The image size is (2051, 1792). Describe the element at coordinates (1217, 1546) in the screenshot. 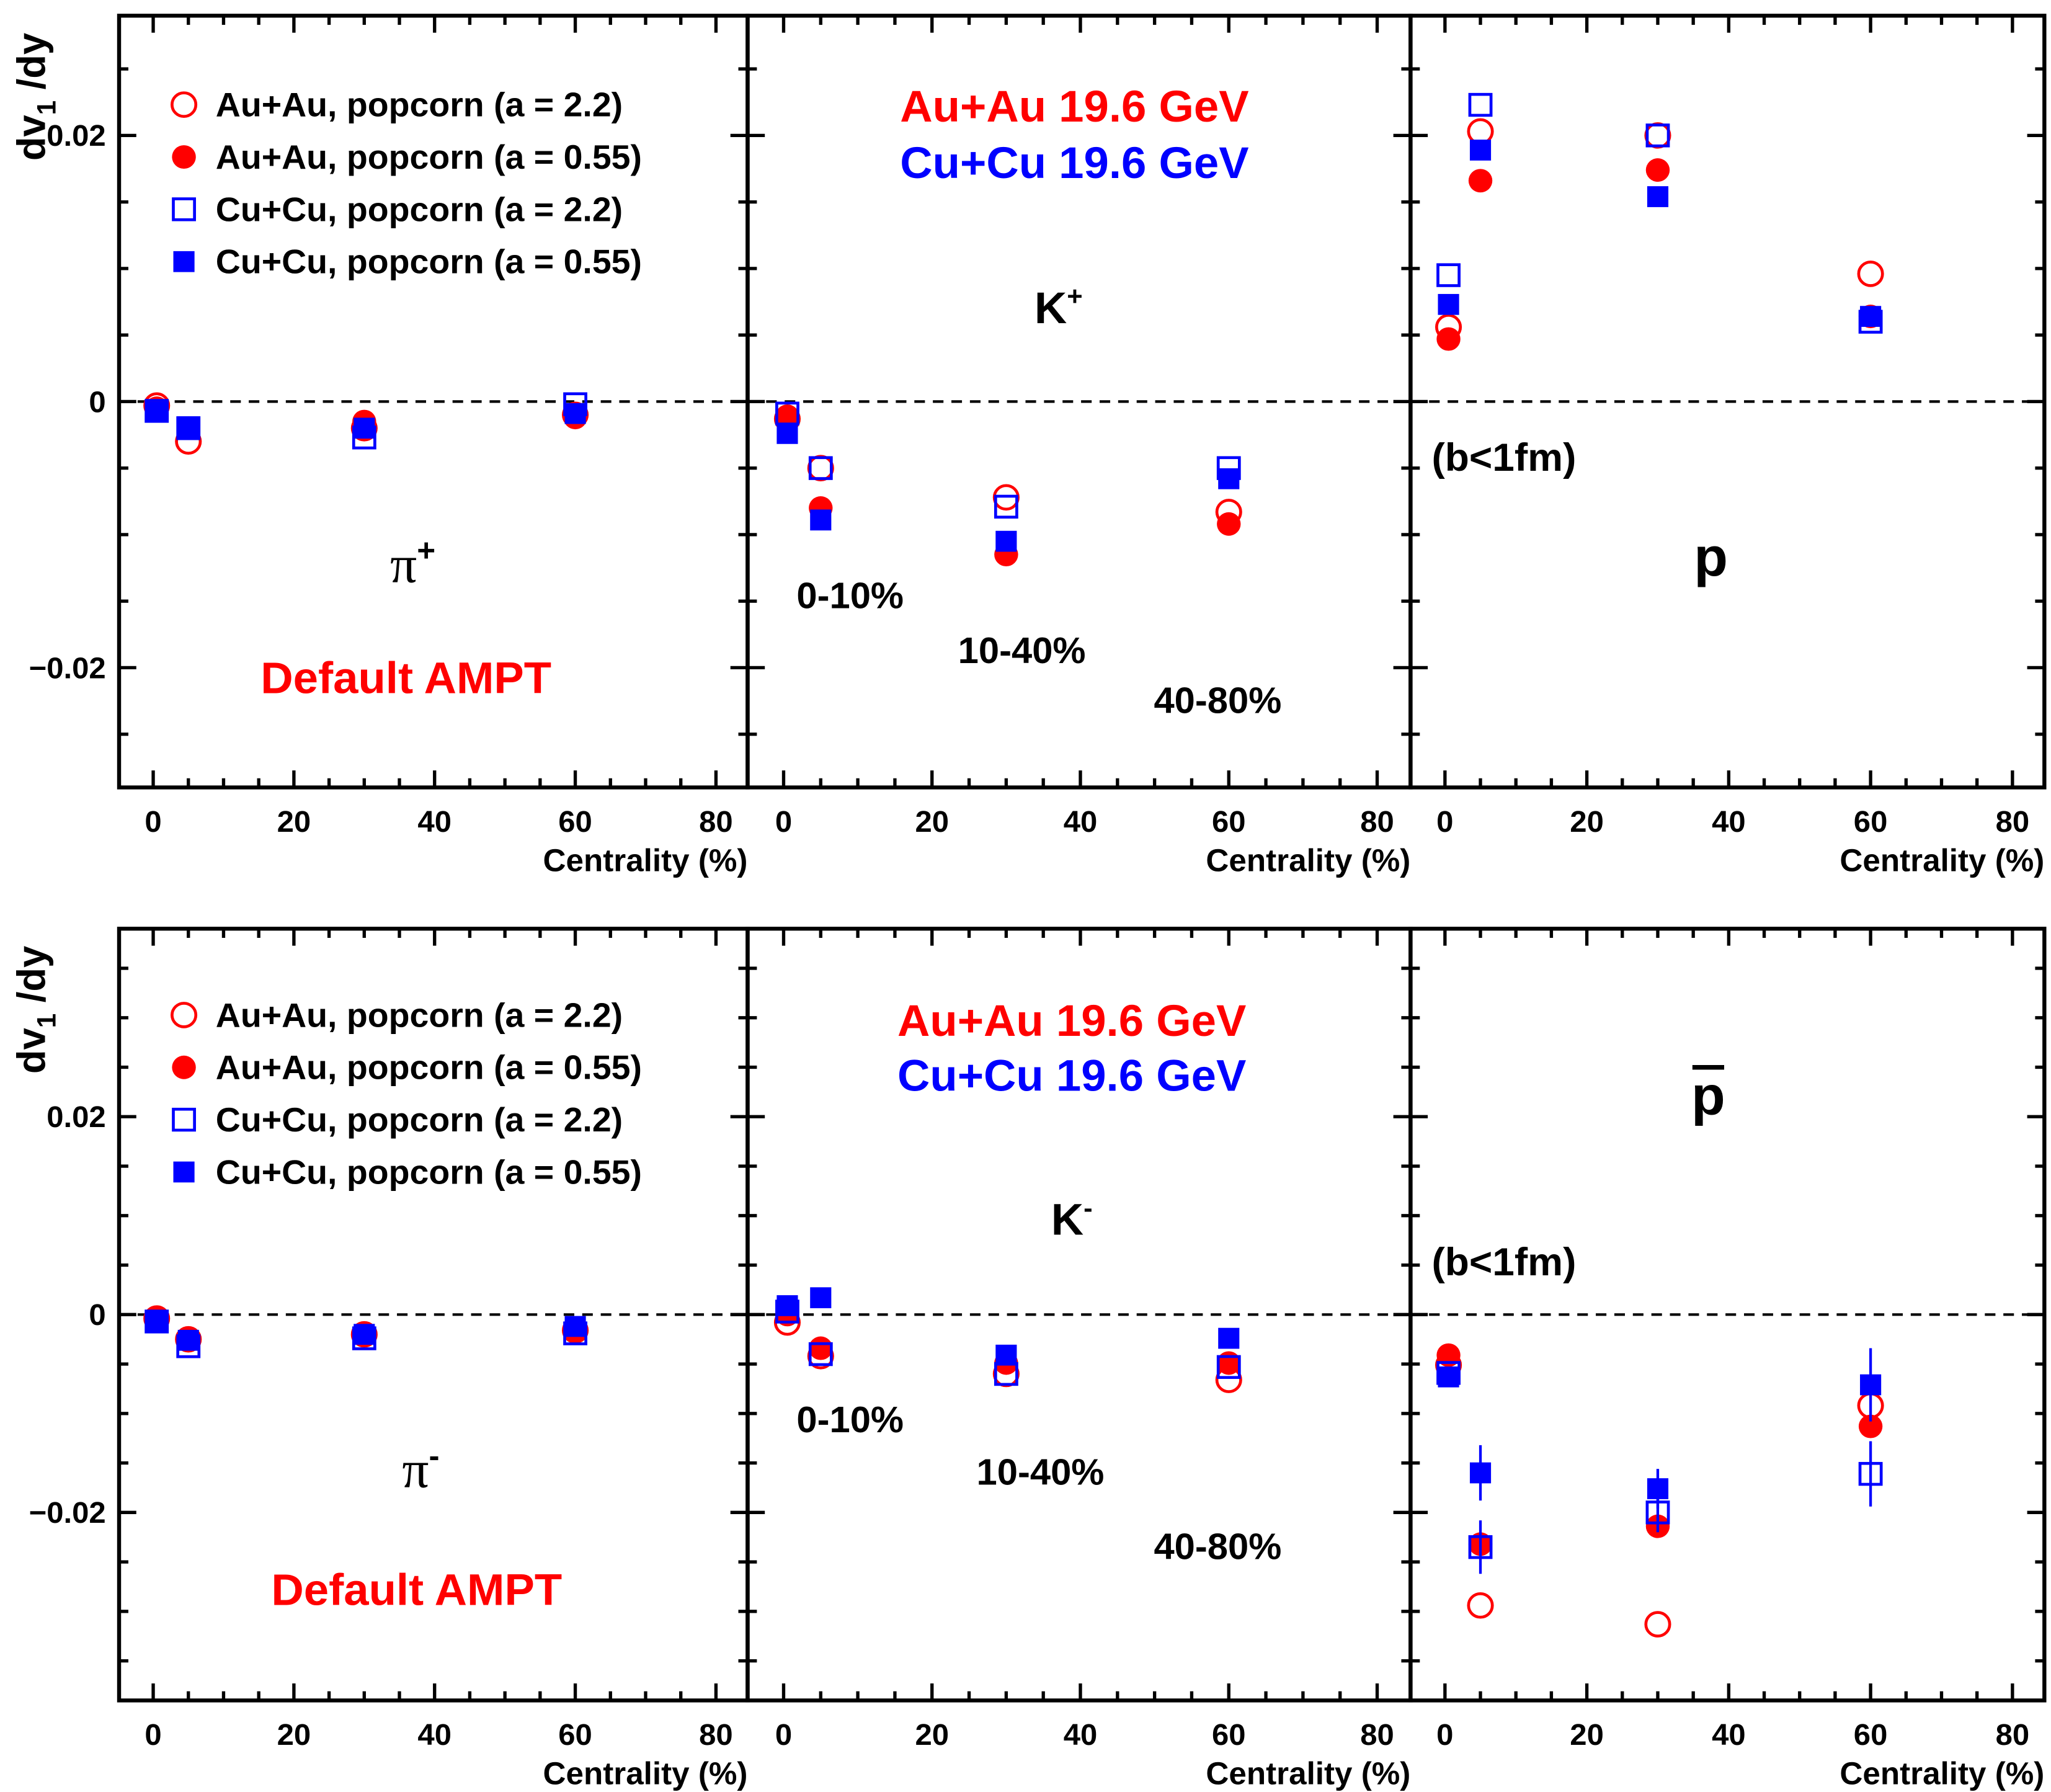

I see `centrality-label: 40-80%` at that location.